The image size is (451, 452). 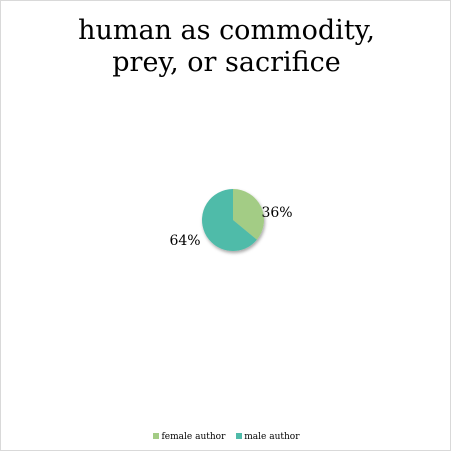 What do you see at coordinates (226, 30) in the screenshot?
I see `chart-title-line-1: human as commodity,` at bounding box center [226, 30].